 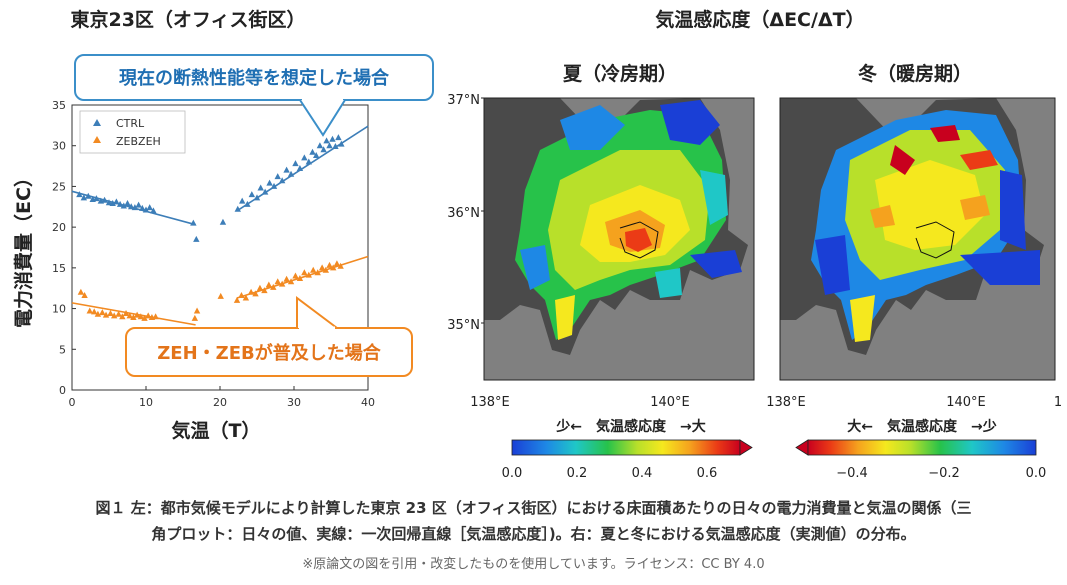 I want to click on zebzeh-regression-cold, so click(x=133, y=314).